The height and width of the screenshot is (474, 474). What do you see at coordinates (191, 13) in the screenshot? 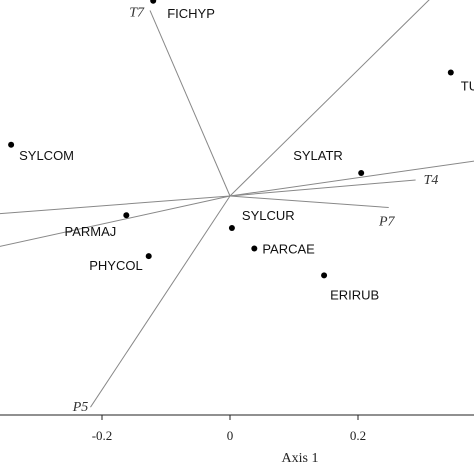
I see `point-label-fichyp: FICHYP` at bounding box center [191, 13].